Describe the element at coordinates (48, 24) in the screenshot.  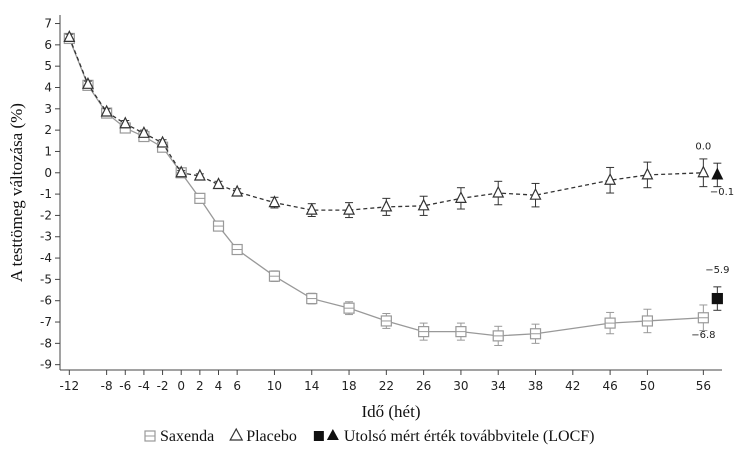
I see `y-tick-label: 7` at that location.